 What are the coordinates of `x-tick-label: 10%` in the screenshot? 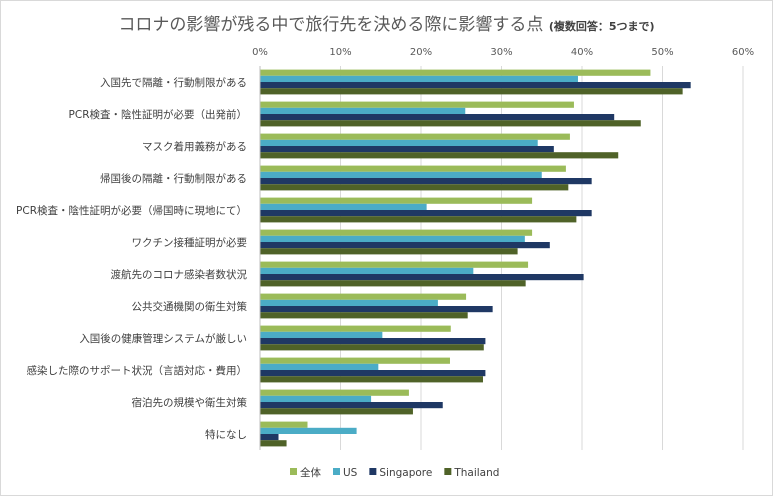 It's located at (340, 52).